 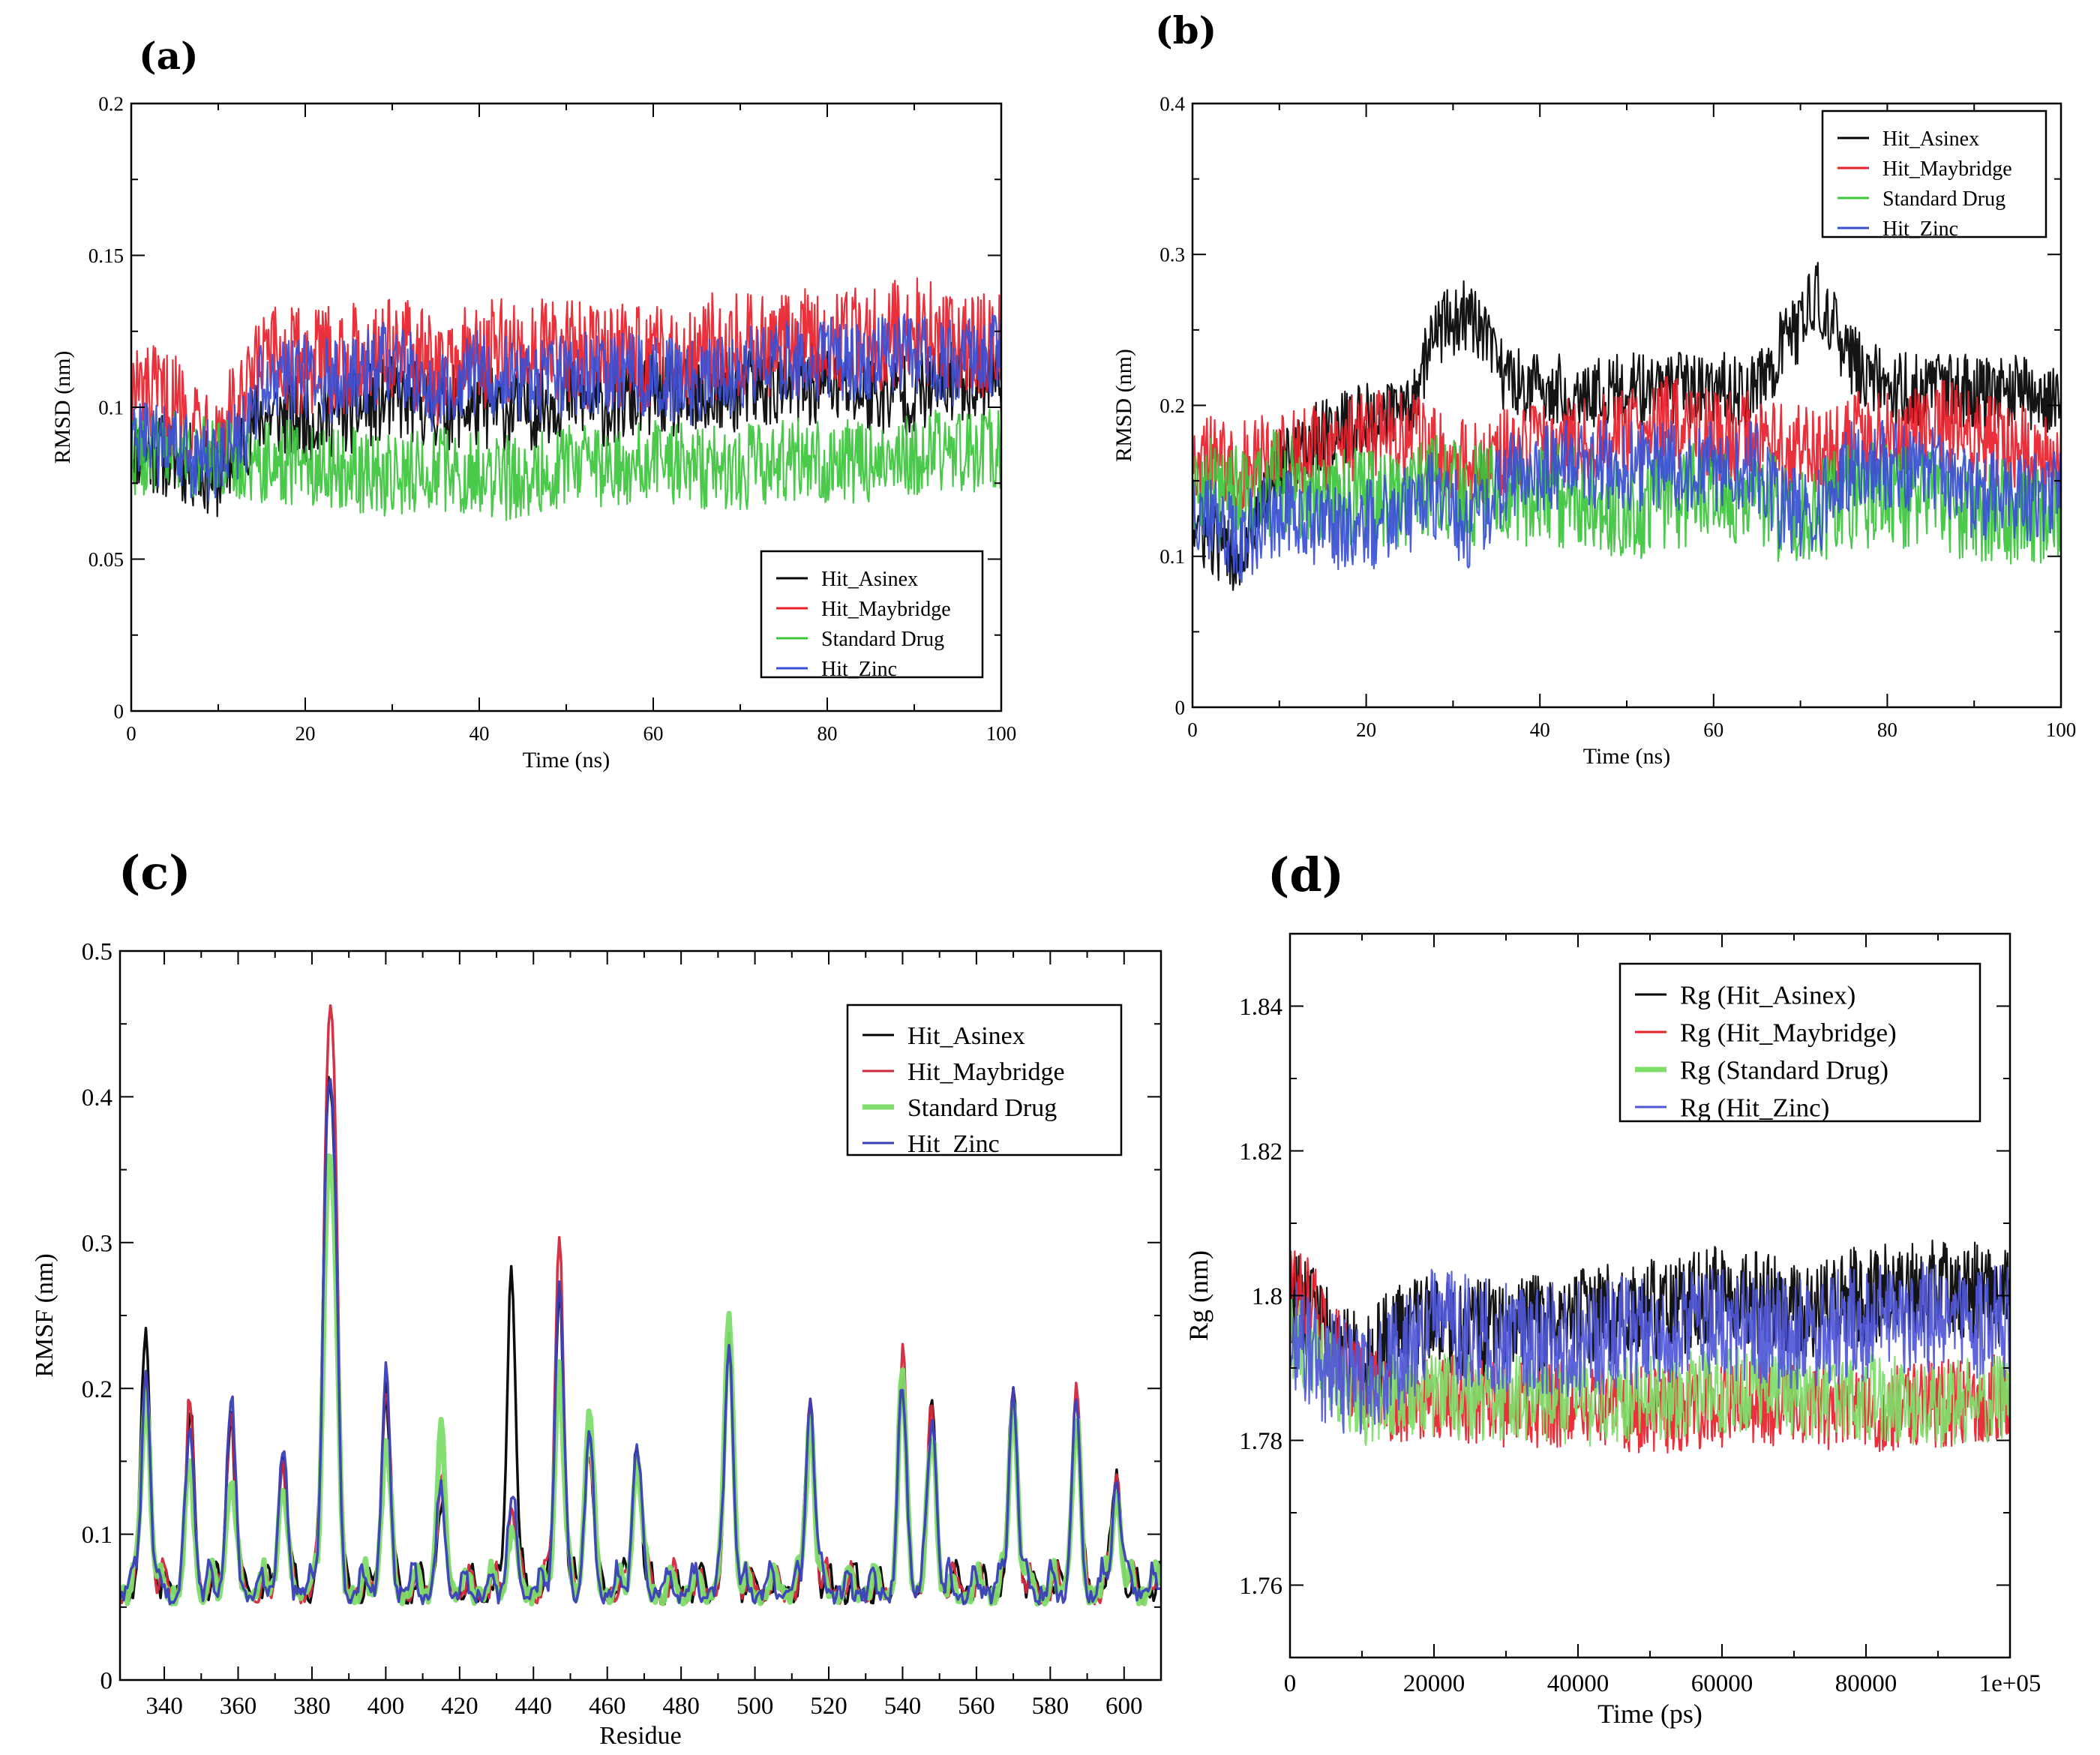 I want to click on y-axis-title: Rg (nm), so click(x=1199, y=1295).